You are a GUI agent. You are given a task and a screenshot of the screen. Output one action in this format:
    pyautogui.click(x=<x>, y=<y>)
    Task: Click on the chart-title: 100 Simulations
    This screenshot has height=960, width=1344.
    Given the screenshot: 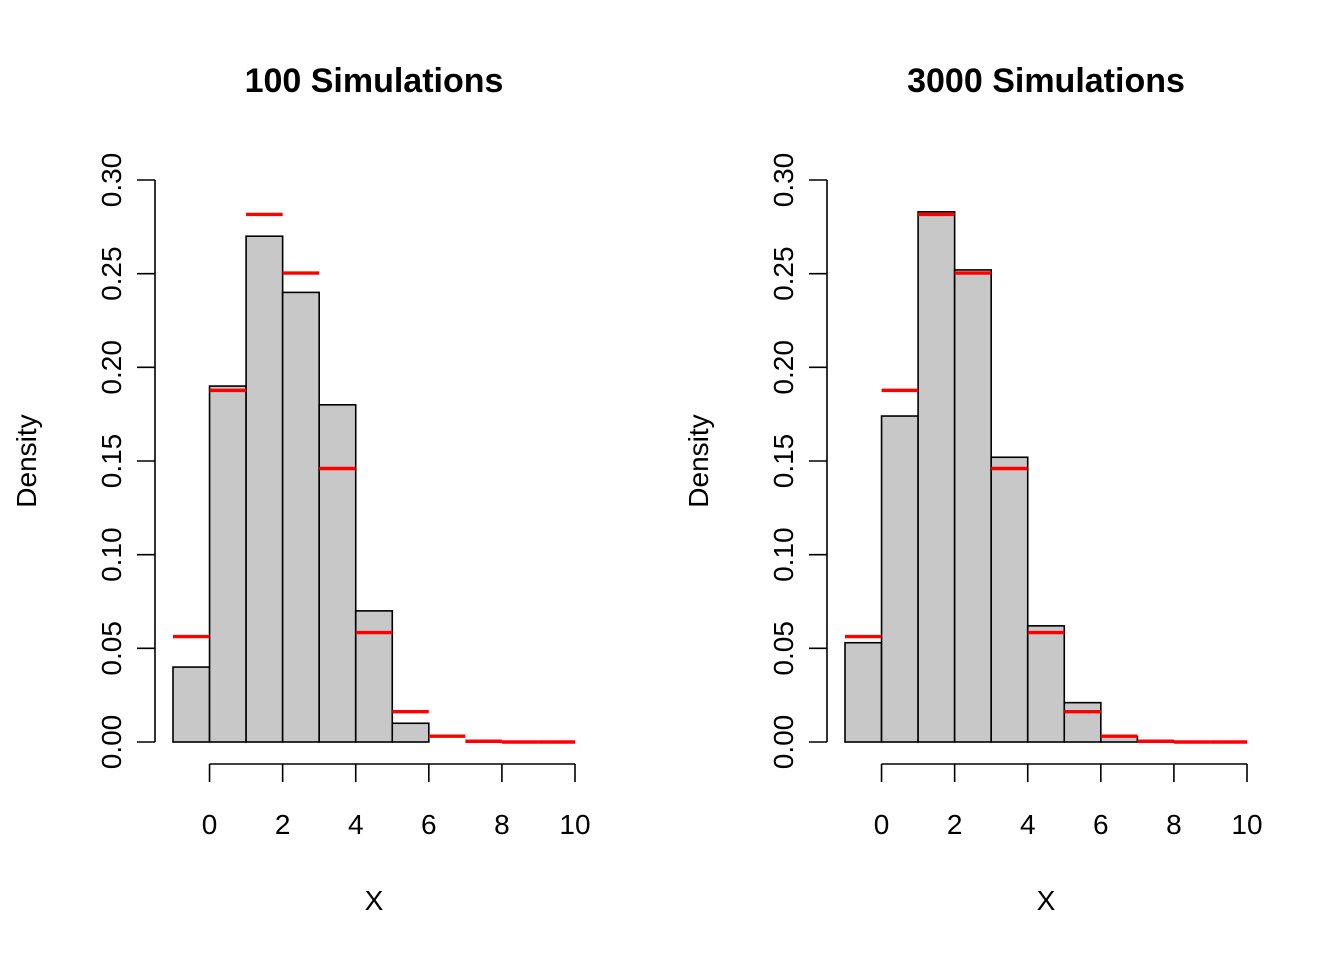 What is the action you would take?
    pyautogui.click(x=374, y=81)
    